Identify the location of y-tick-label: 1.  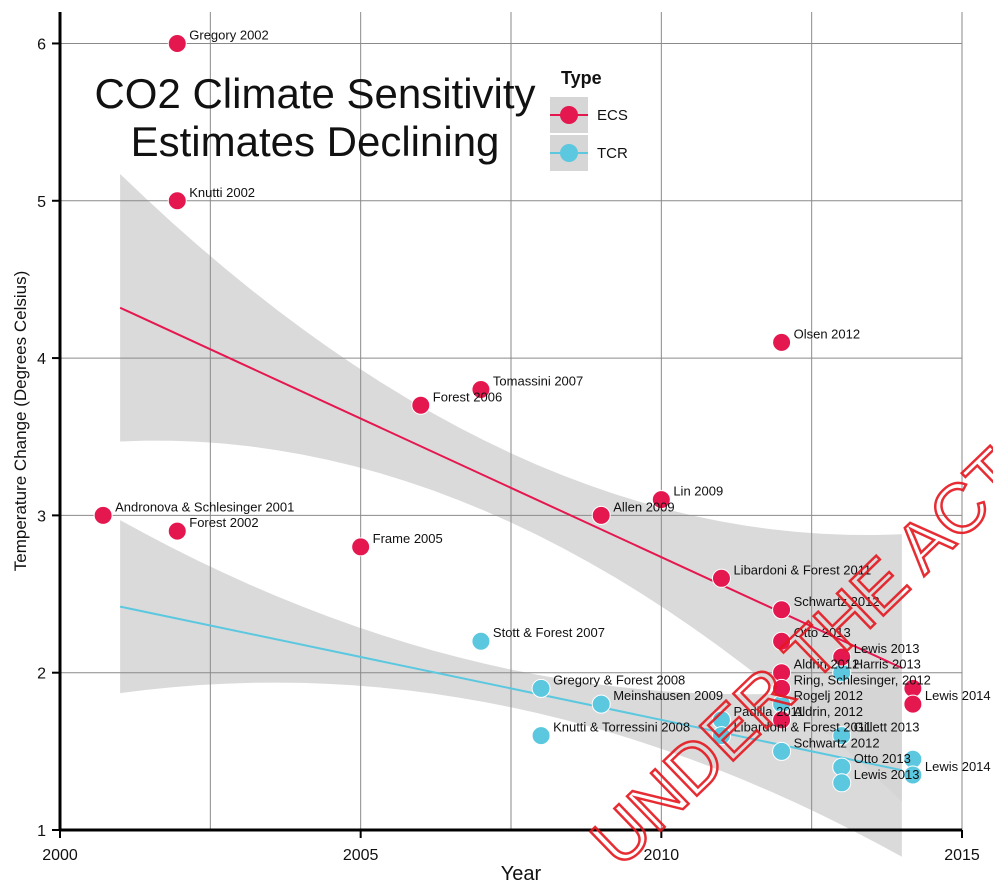
(41, 831).